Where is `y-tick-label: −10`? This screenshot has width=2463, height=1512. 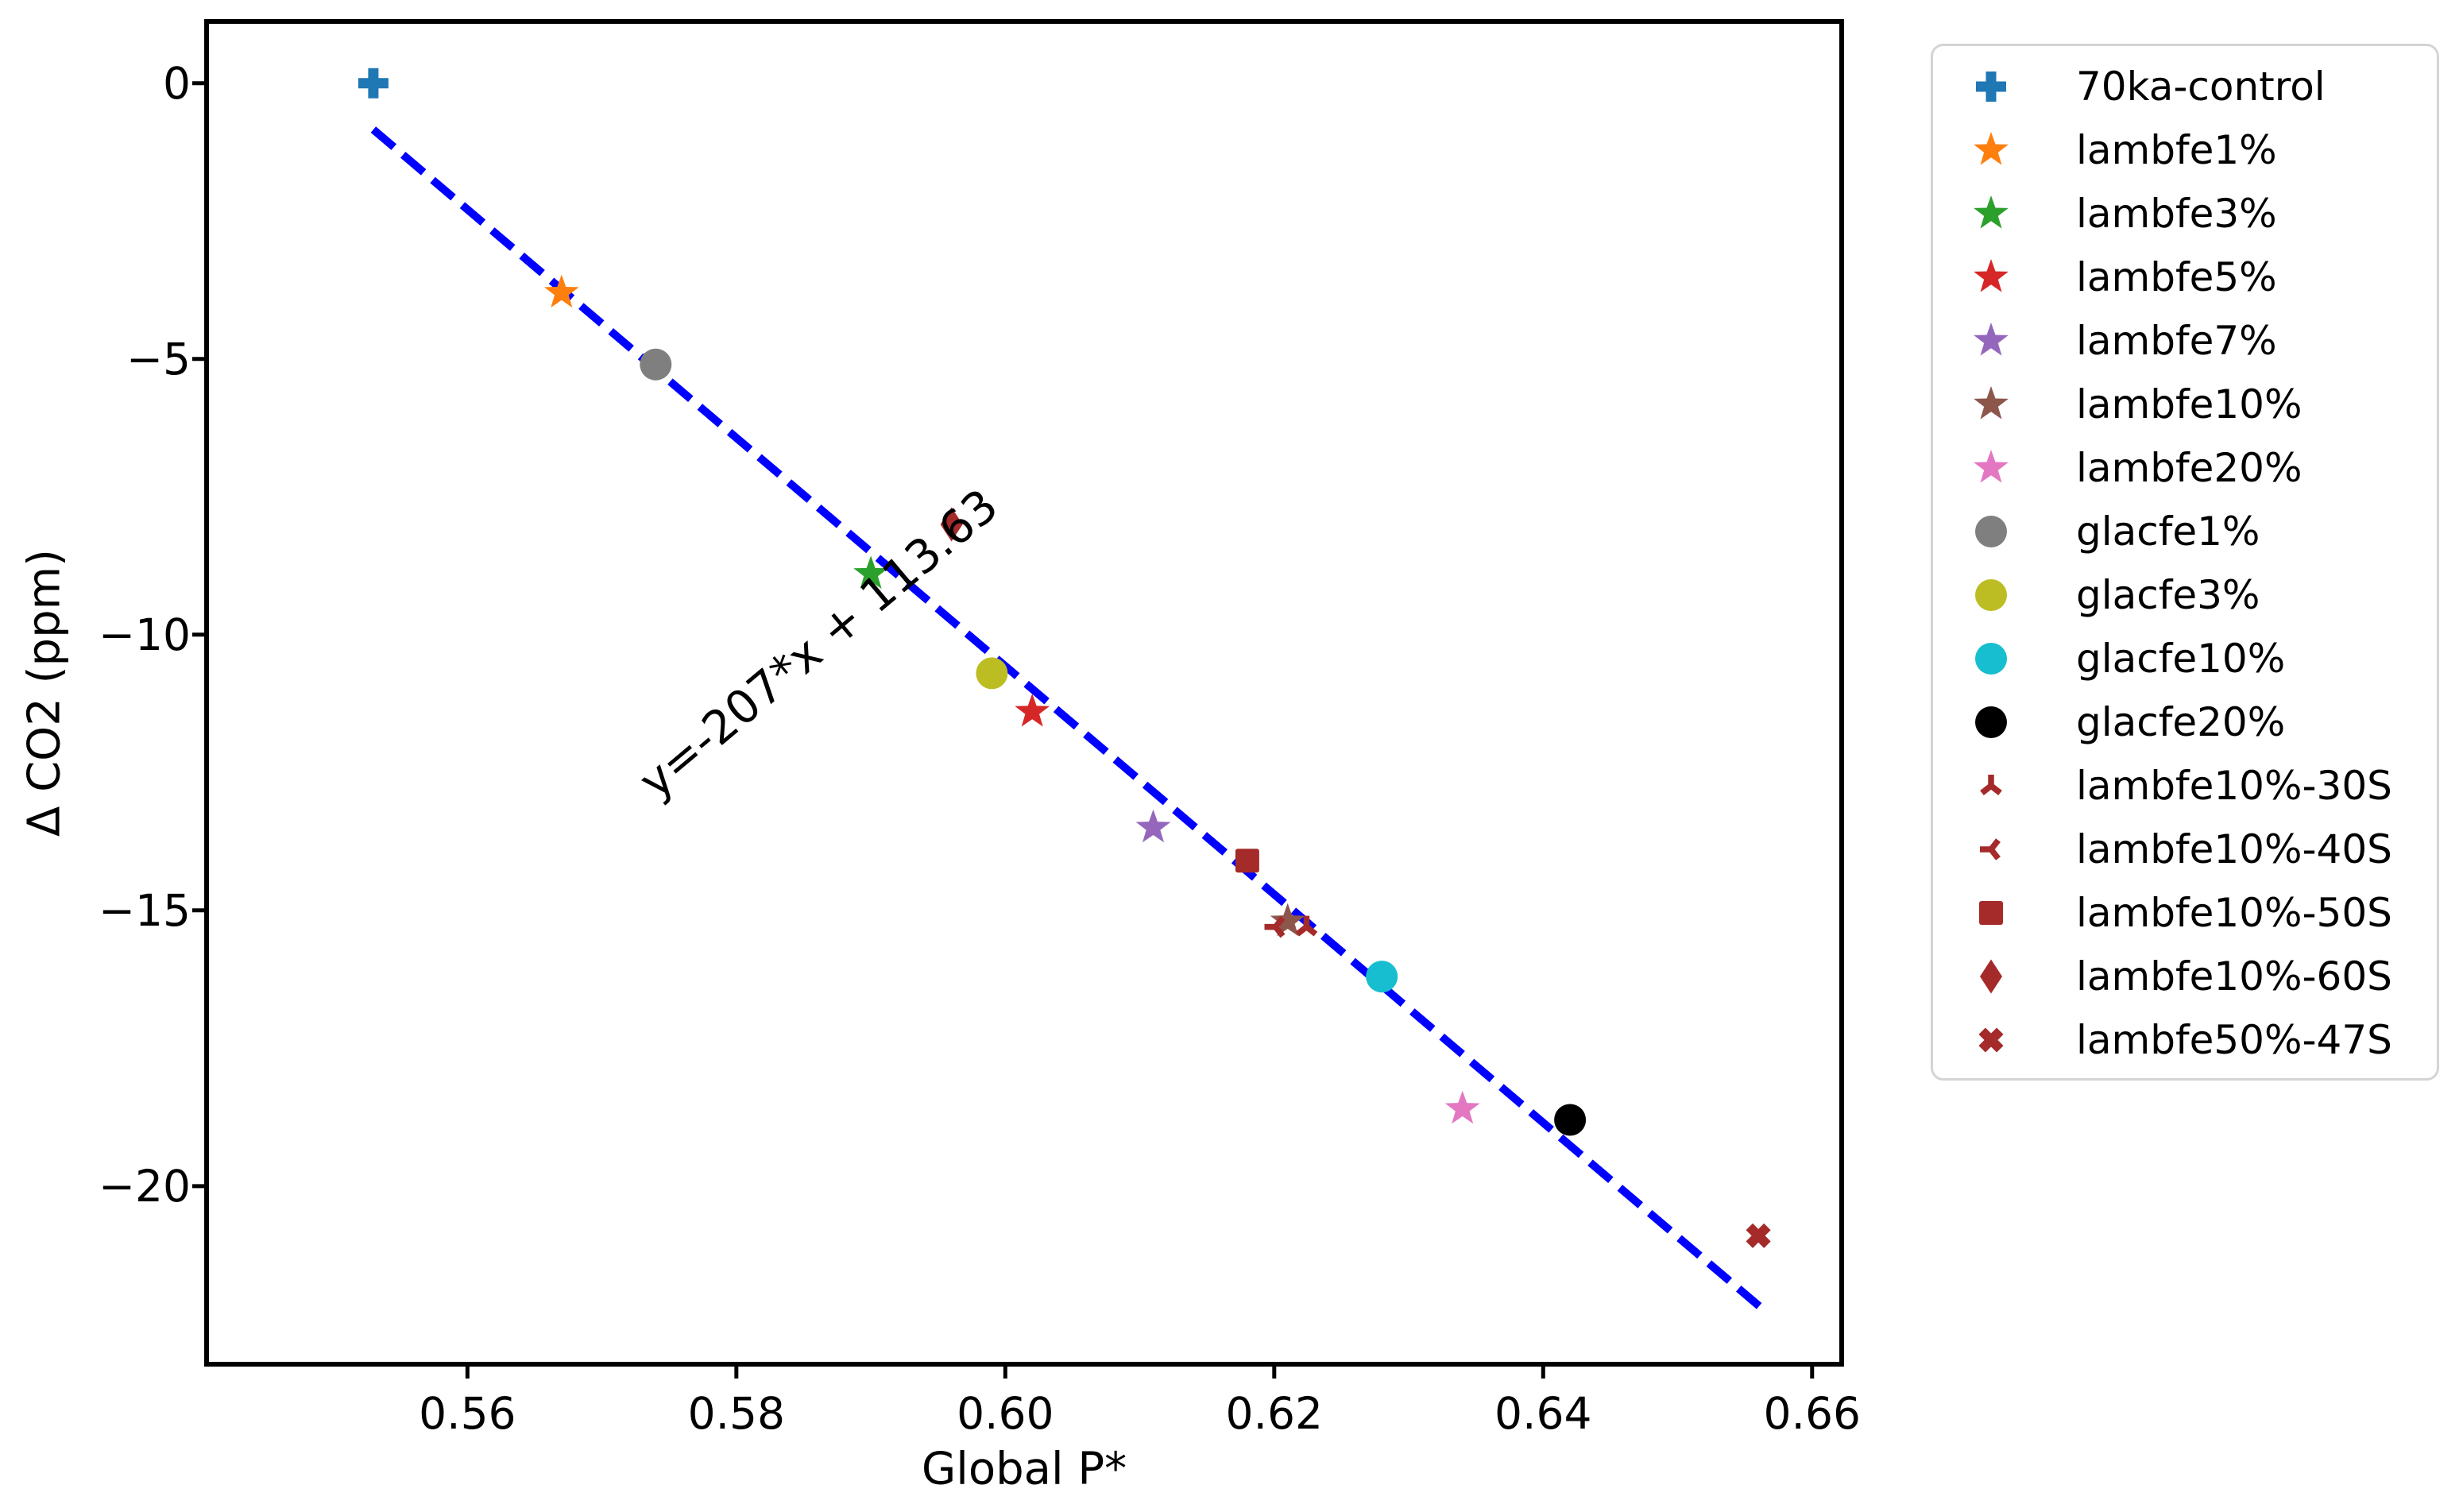
y-tick-label: −10 is located at coordinates (144, 634).